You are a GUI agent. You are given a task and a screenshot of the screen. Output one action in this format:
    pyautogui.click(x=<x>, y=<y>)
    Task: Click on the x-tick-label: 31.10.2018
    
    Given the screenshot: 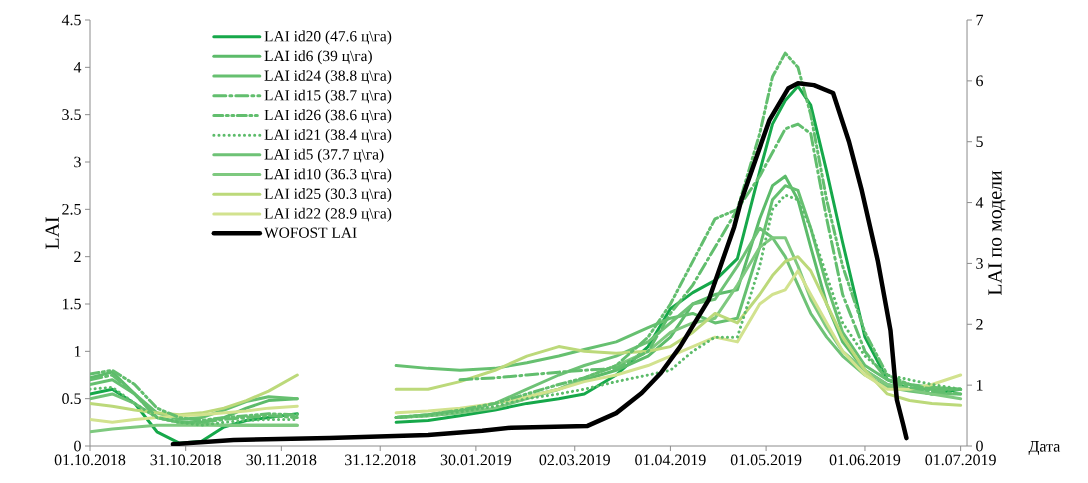 What is the action you would take?
    pyautogui.click(x=185, y=460)
    